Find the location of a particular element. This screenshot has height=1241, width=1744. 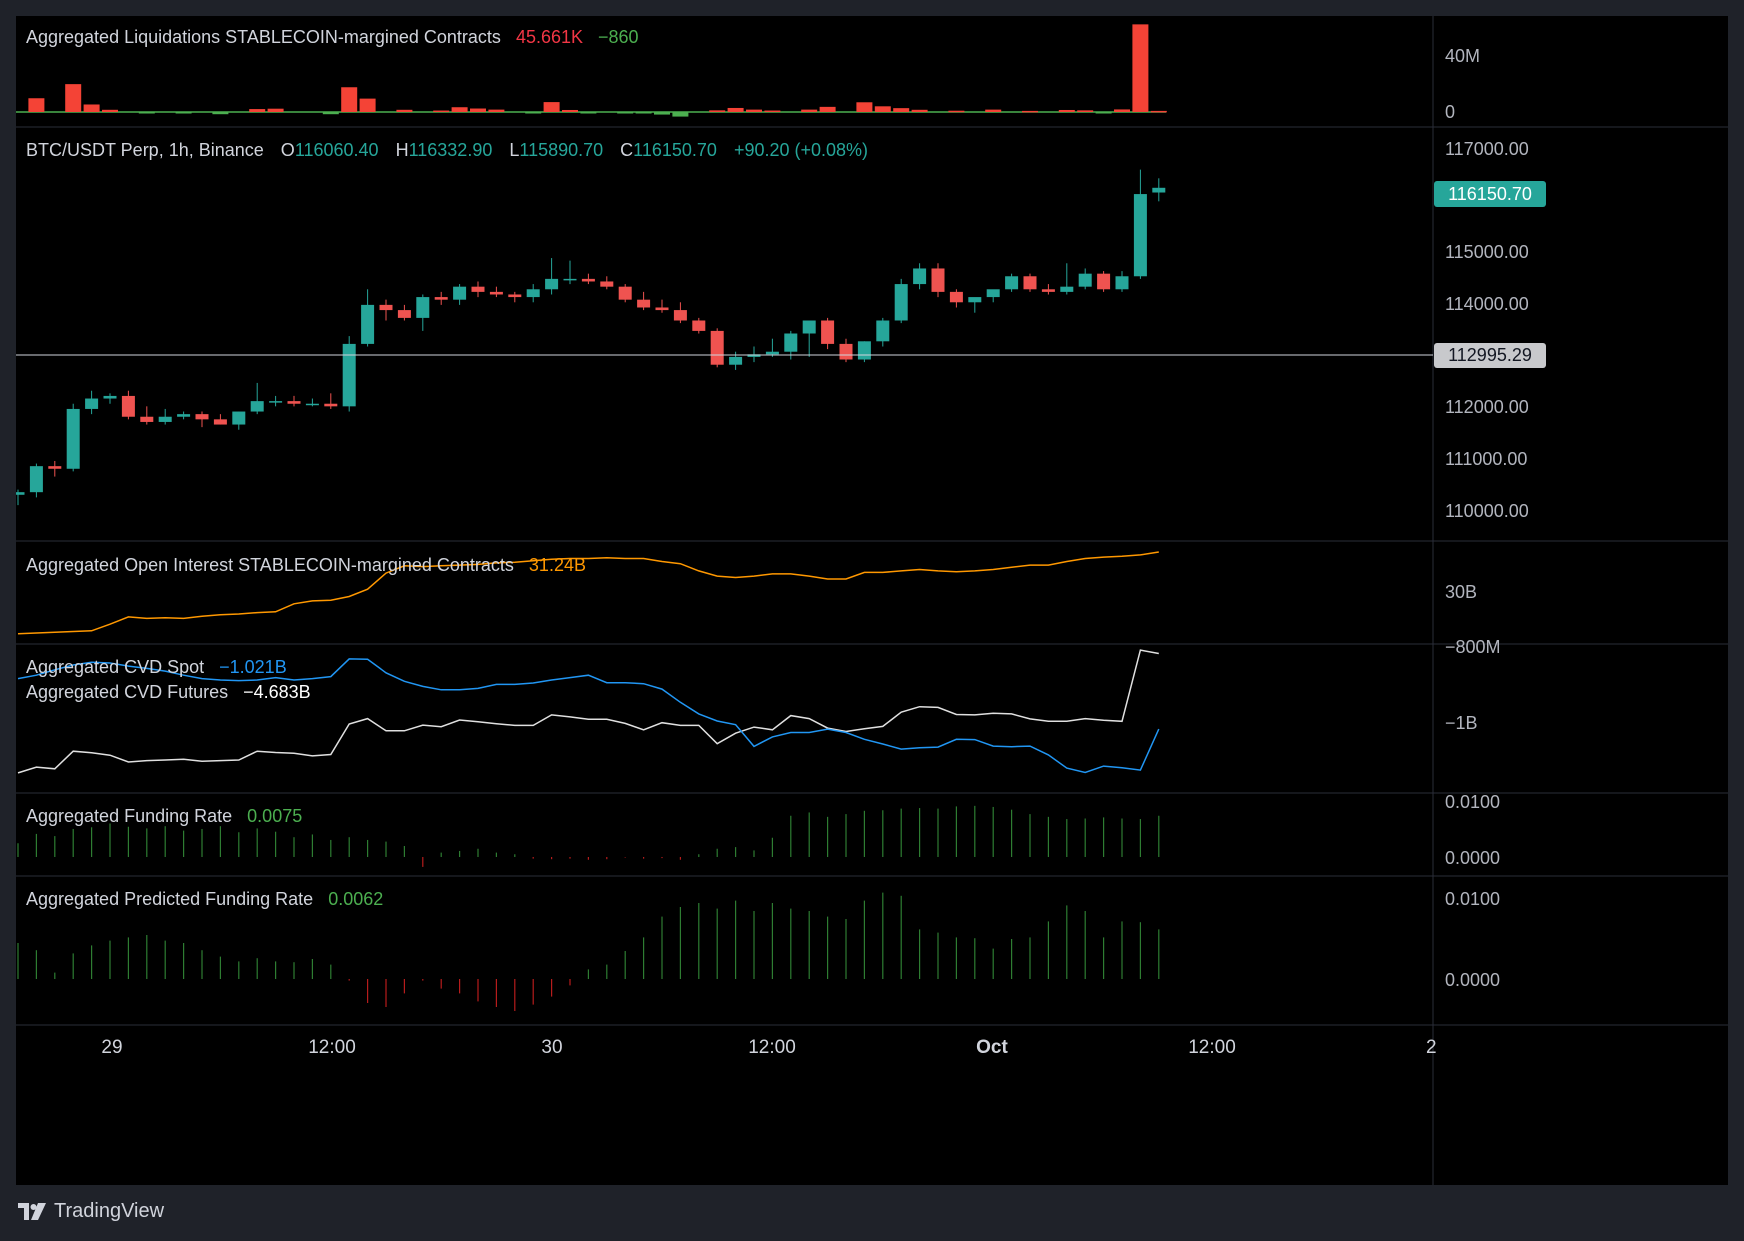

liq-tick-40m: 40M is located at coordinates (1462, 56).